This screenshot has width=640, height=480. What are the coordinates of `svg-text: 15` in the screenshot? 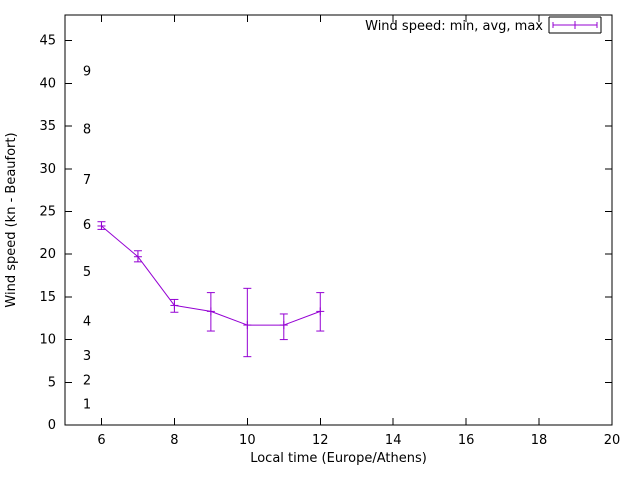 It's located at (47, 297).